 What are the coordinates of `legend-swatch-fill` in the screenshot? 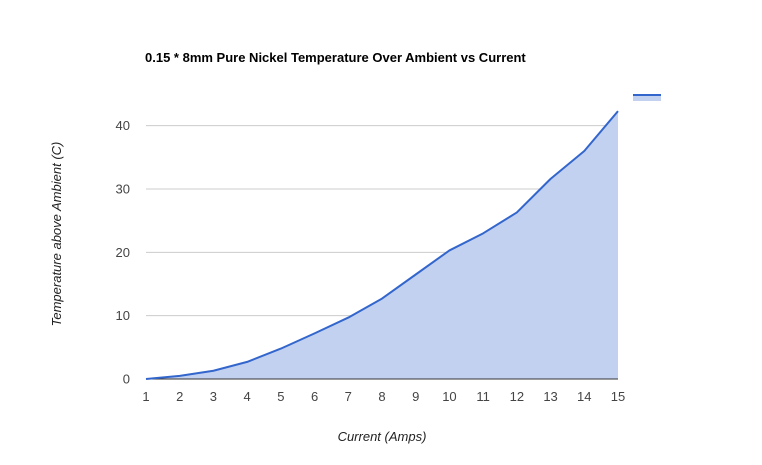 It's located at (647, 98).